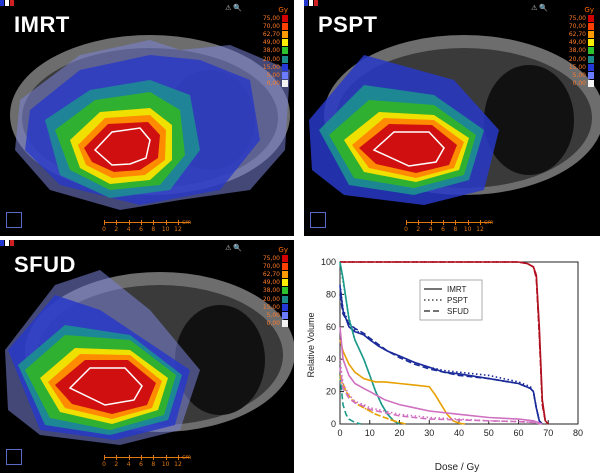 This screenshot has width=600, height=473. I want to click on dvh-line-pink-solid, so click(441, 375).